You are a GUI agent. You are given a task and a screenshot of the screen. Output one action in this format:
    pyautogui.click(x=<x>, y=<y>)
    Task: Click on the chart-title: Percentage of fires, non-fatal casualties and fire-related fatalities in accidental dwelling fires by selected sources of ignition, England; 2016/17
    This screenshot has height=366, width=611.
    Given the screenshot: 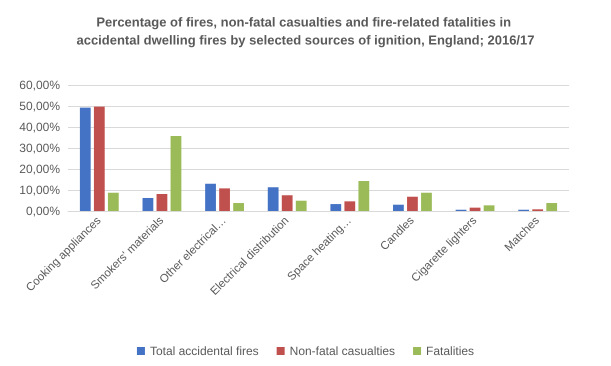 What is the action you would take?
    pyautogui.click(x=305, y=31)
    